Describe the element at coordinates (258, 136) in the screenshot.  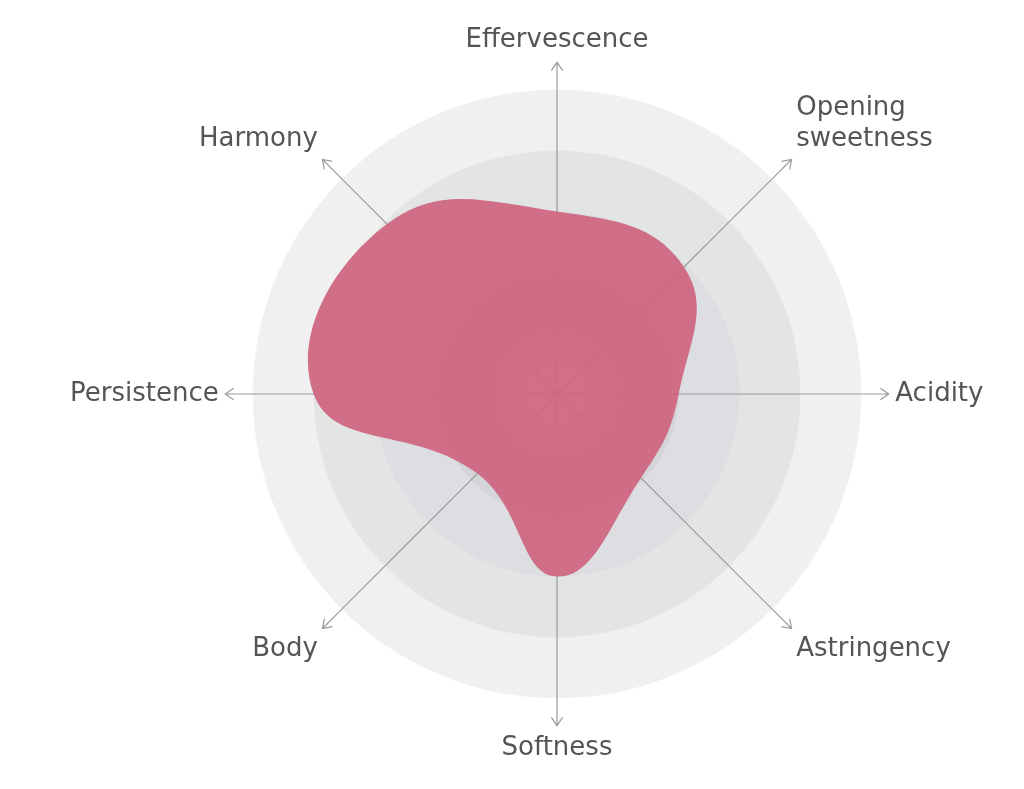
I see `spoke-label: Harmony` at that location.